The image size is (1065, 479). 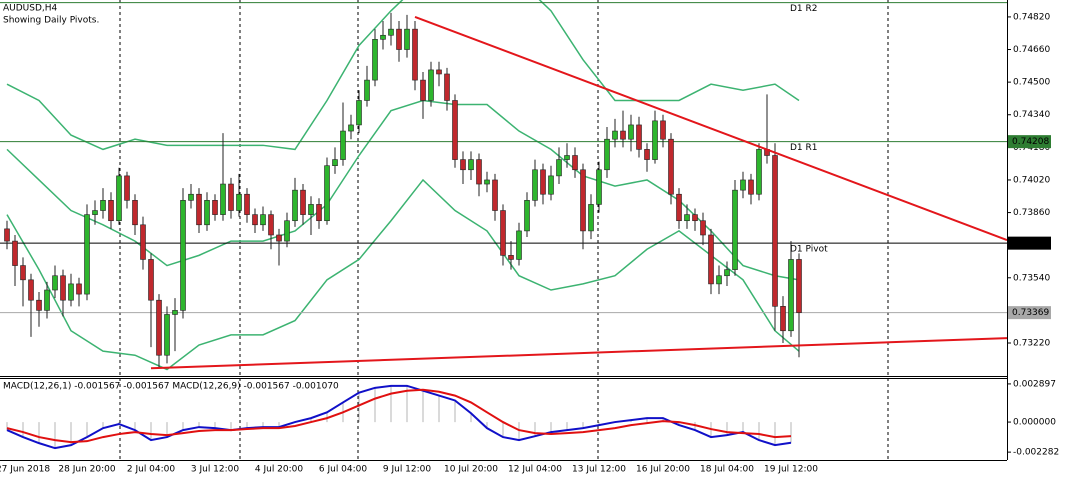 What do you see at coordinates (343, 470) in the screenshot?
I see `x-tick-label: 6 Jul 04:00` at bounding box center [343, 470].